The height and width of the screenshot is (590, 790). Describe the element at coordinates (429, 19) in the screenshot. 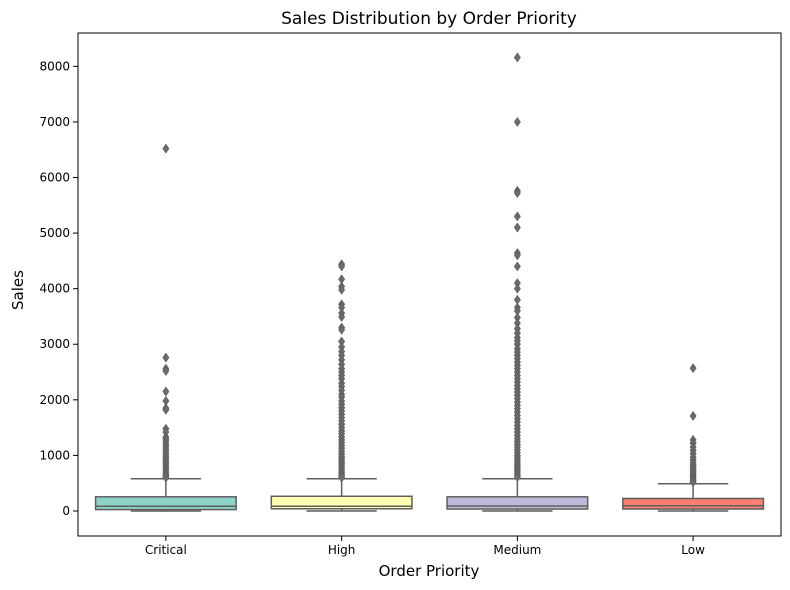

I see `chart-title: Sales Distribution by Order Priority` at that location.